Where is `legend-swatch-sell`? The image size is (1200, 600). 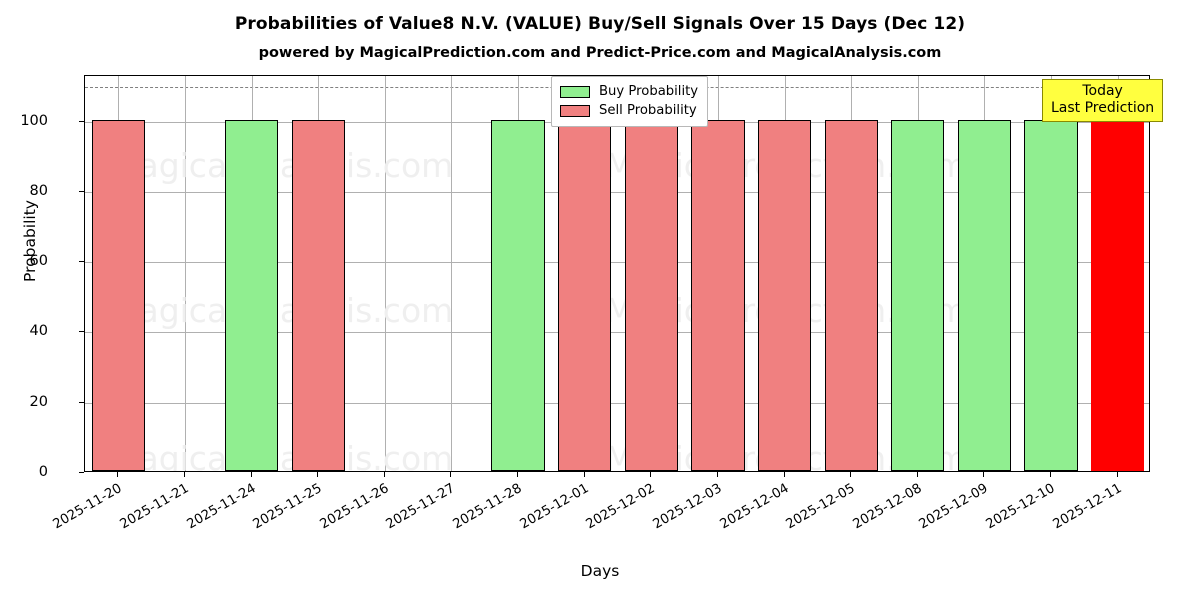
legend-swatch-sell is located at coordinates (575, 110).